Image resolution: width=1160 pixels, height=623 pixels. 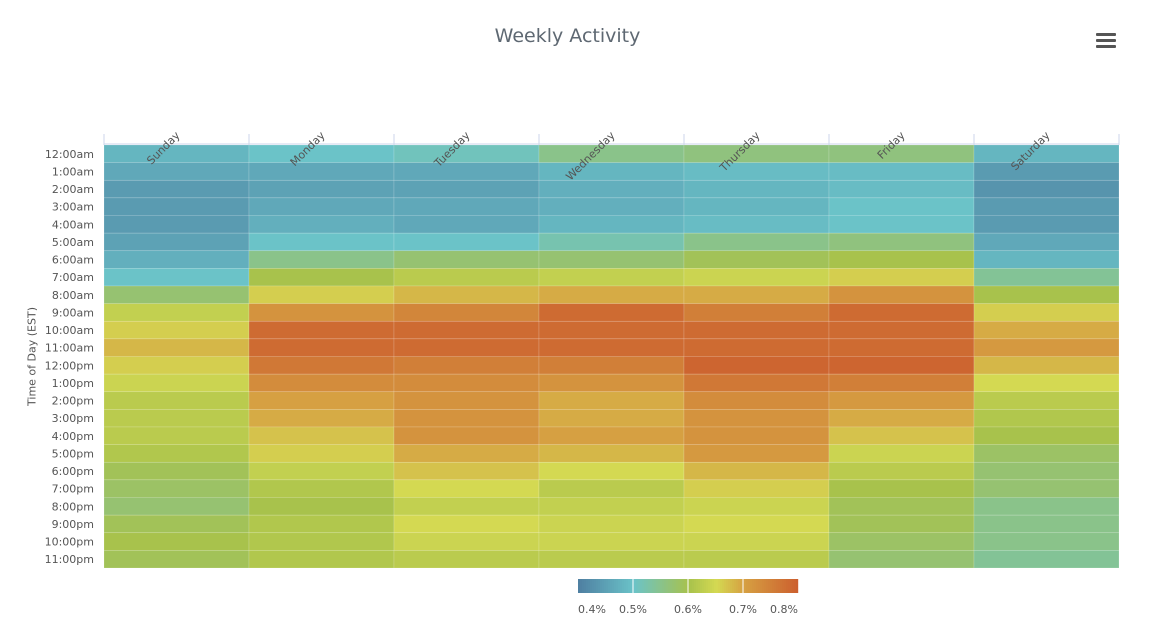 What do you see at coordinates (73, 418) in the screenshot?
I see `y-axis-label: 3:00pm` at bounding box center [73, 418].